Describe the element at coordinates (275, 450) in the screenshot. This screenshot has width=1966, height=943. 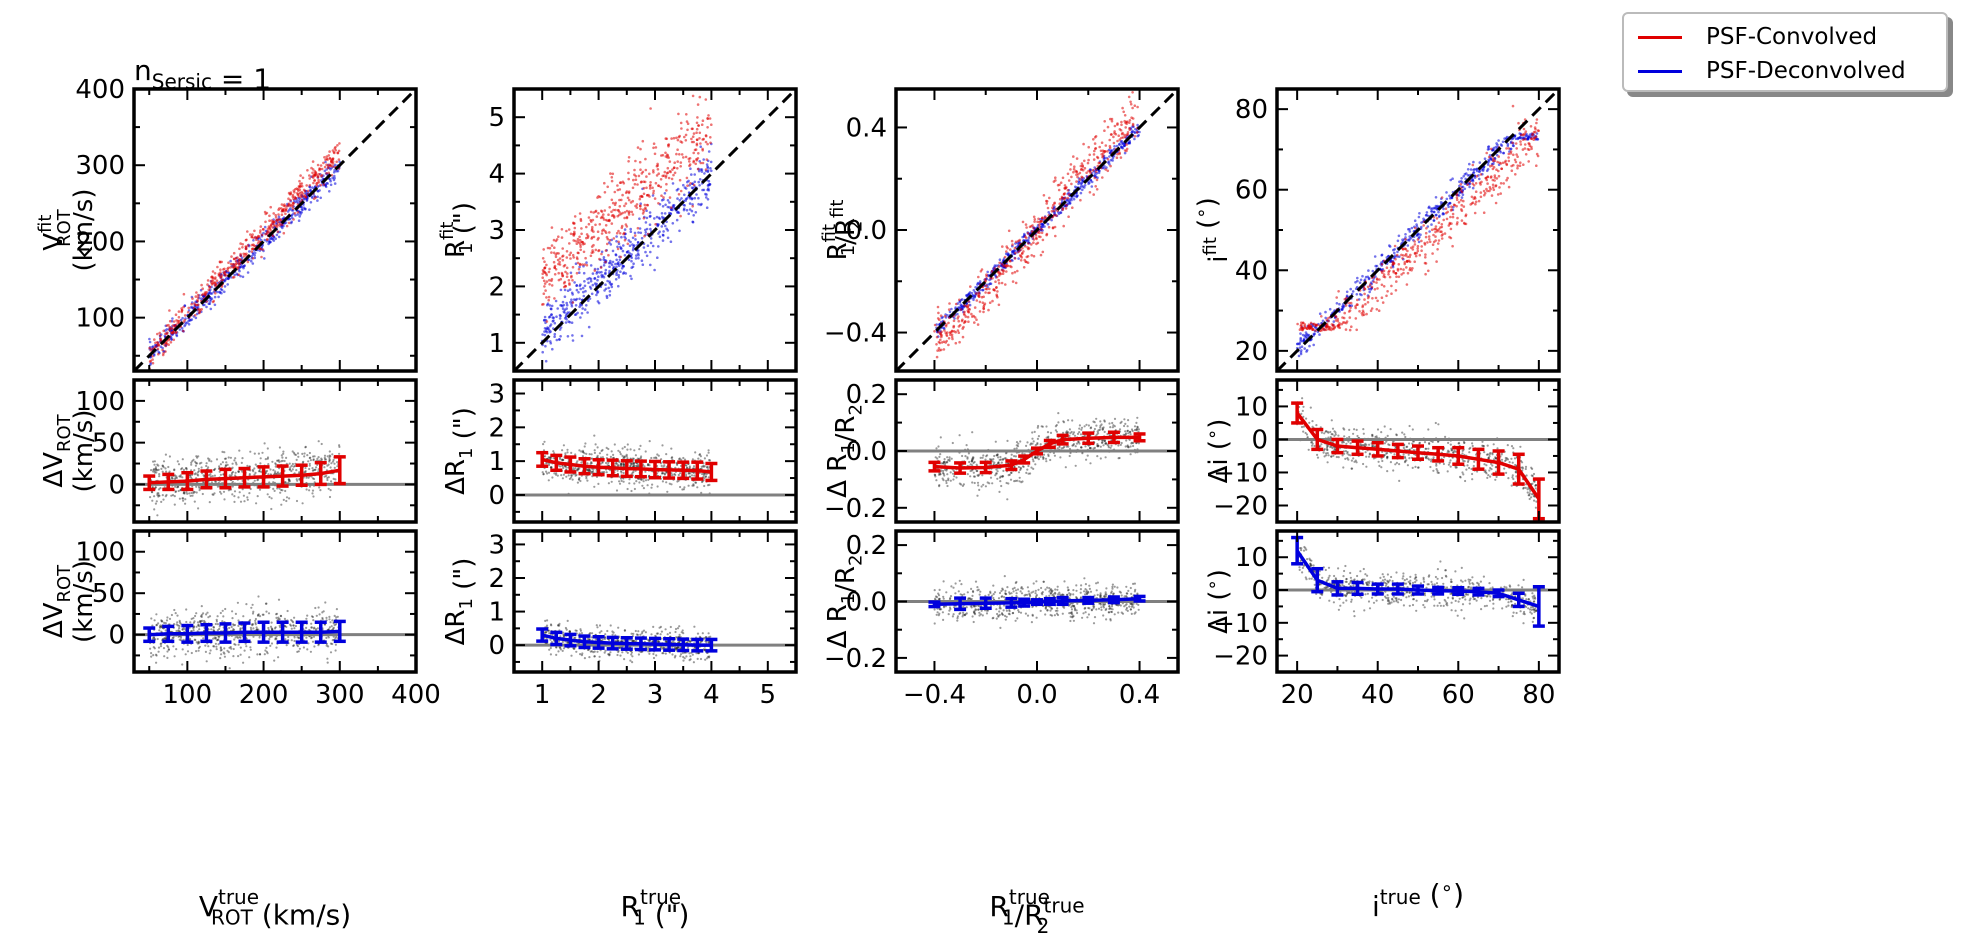
I see `ticks` at that location.